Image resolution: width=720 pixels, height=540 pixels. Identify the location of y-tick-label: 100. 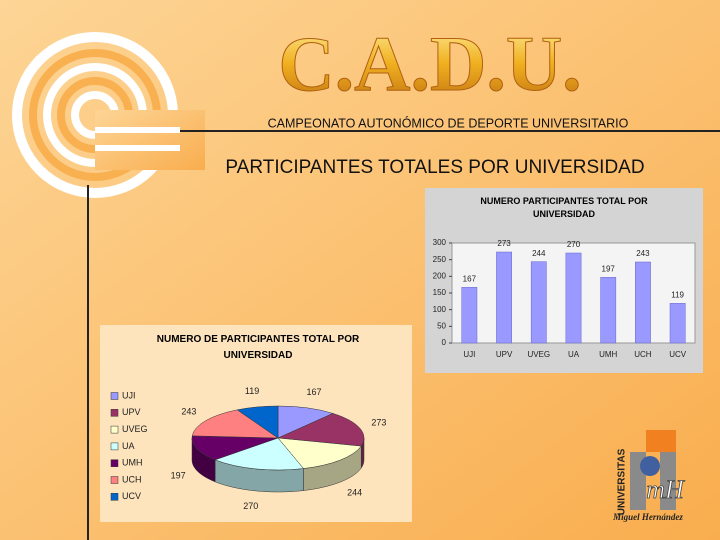
(440, 309).